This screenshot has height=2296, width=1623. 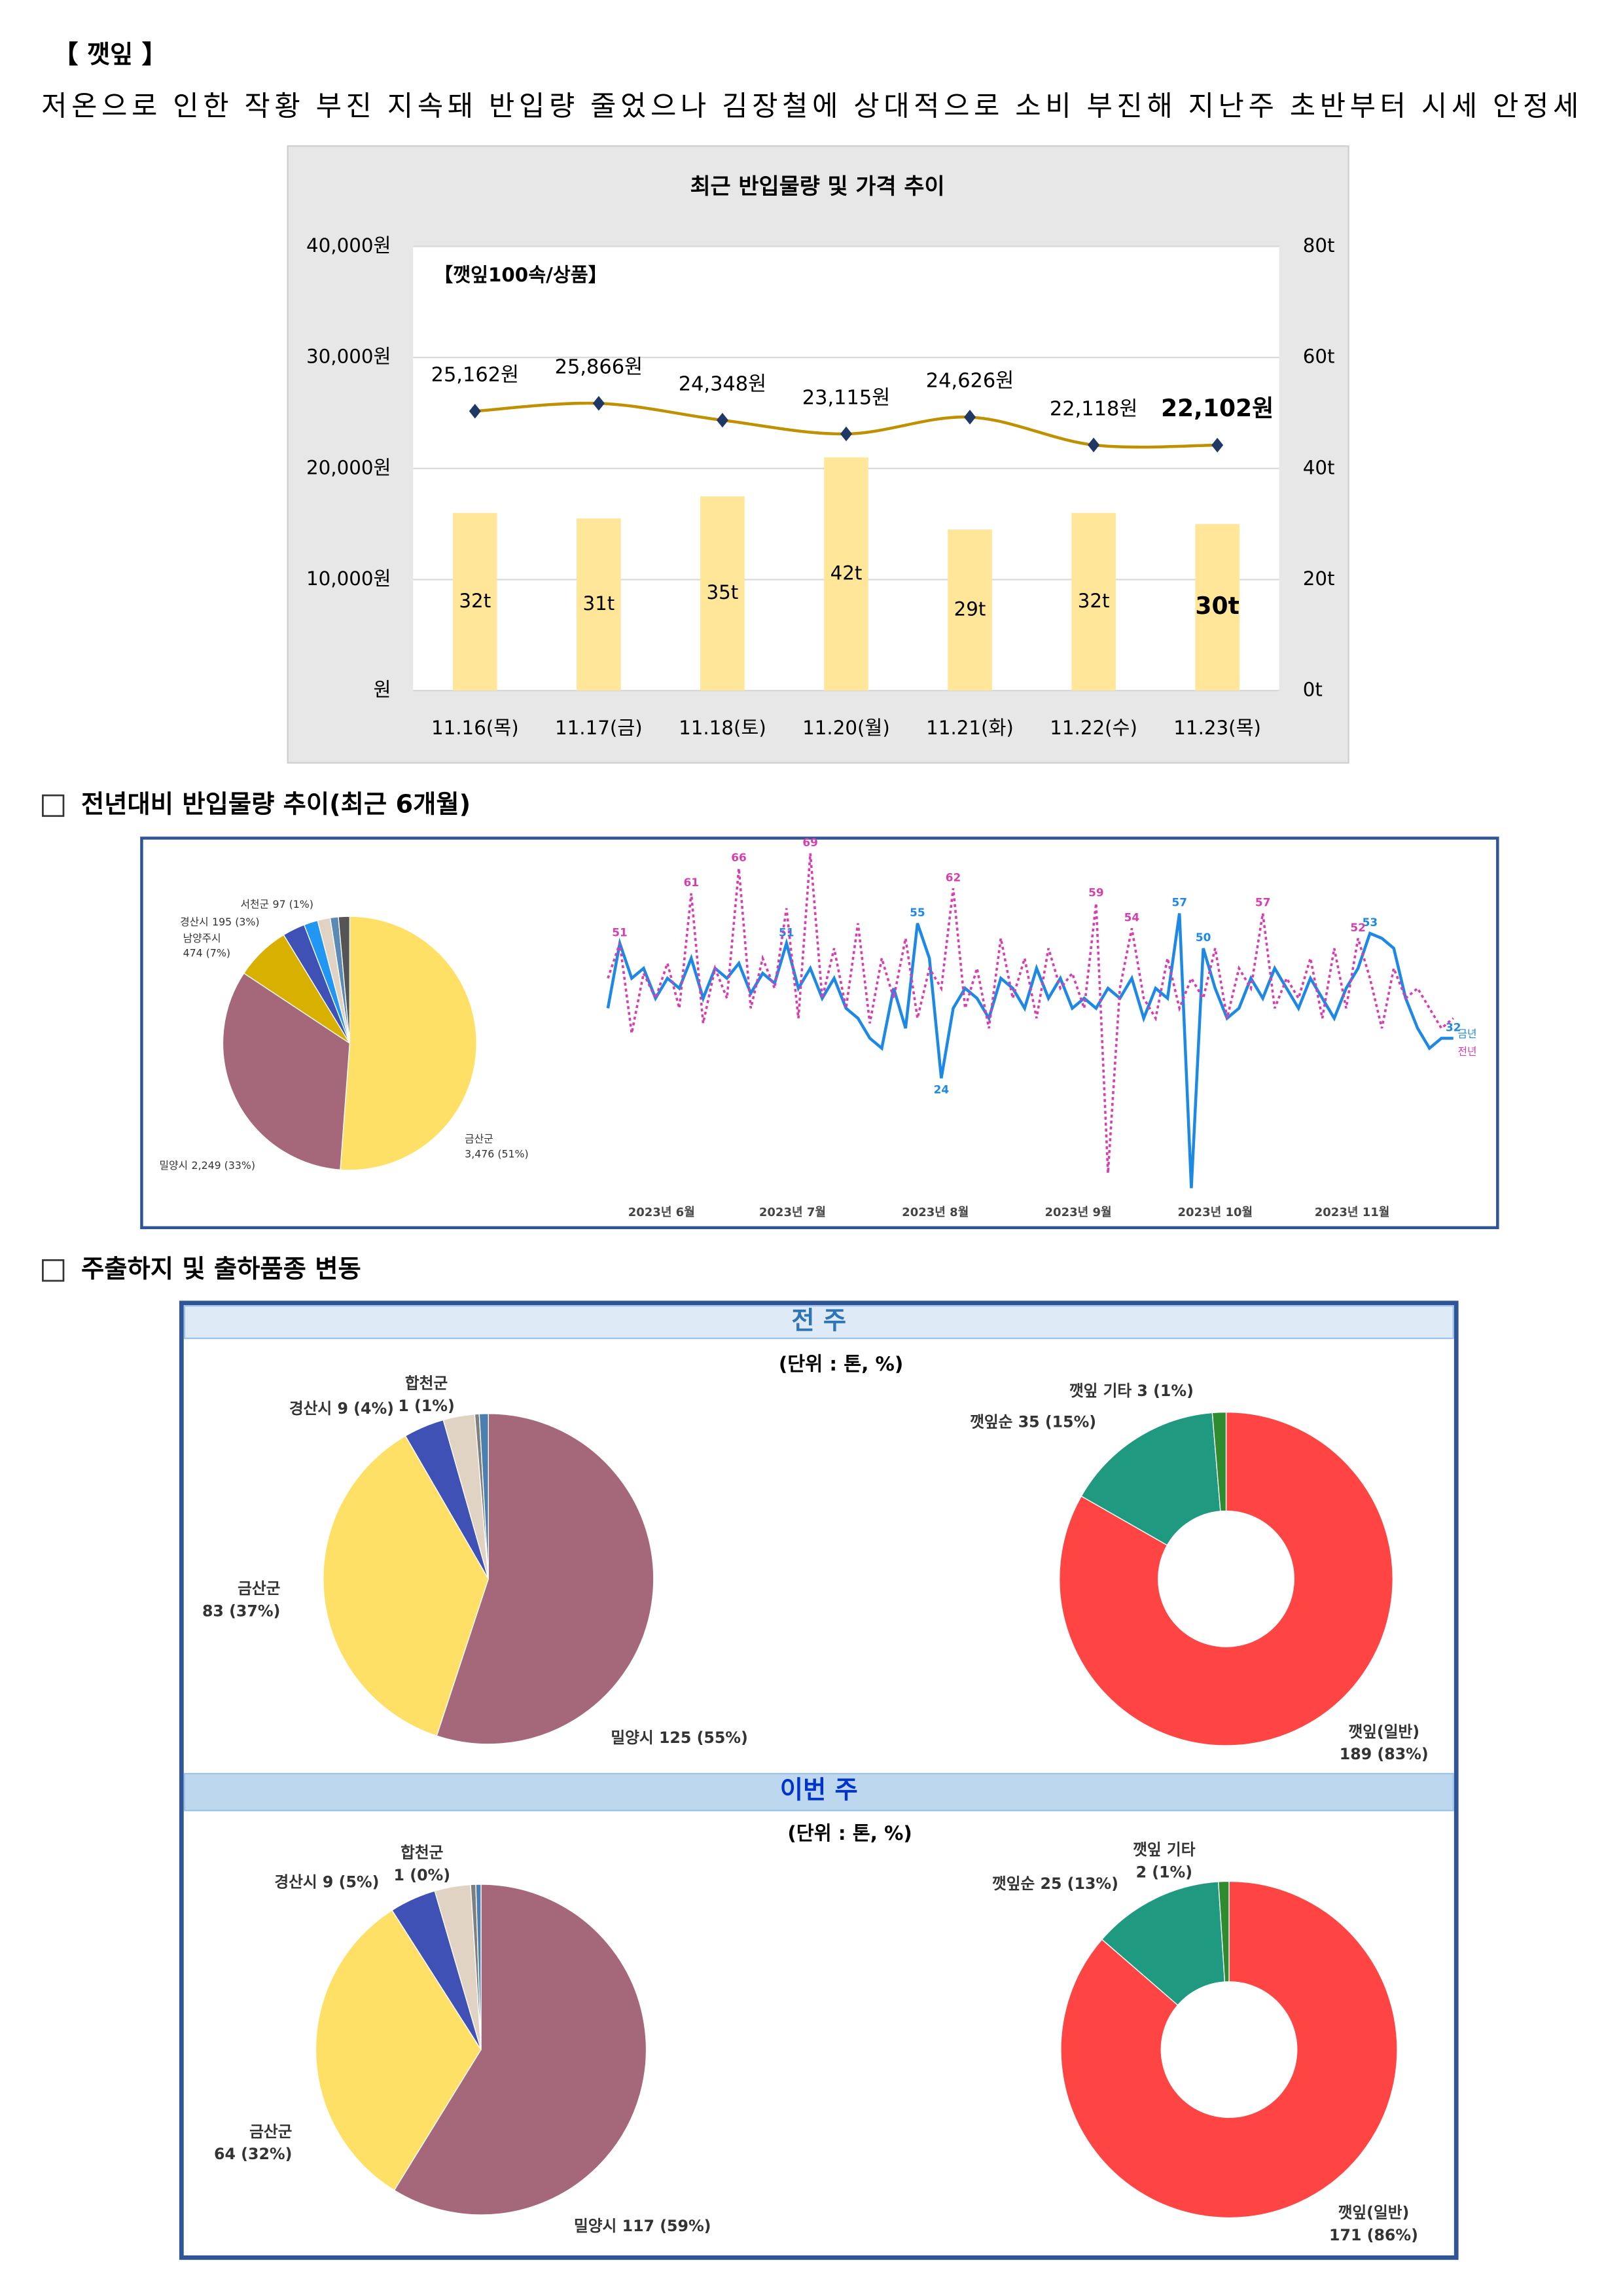 I want to click on slice-category: 서천군, so click(x=255, y=904).